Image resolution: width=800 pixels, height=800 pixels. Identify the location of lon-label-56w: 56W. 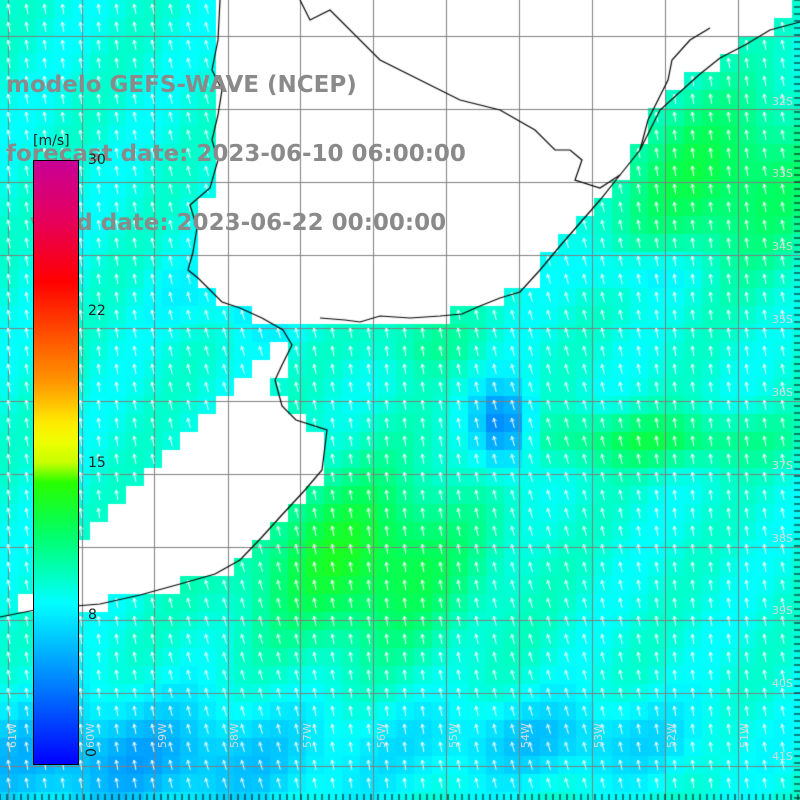
(381, 735).